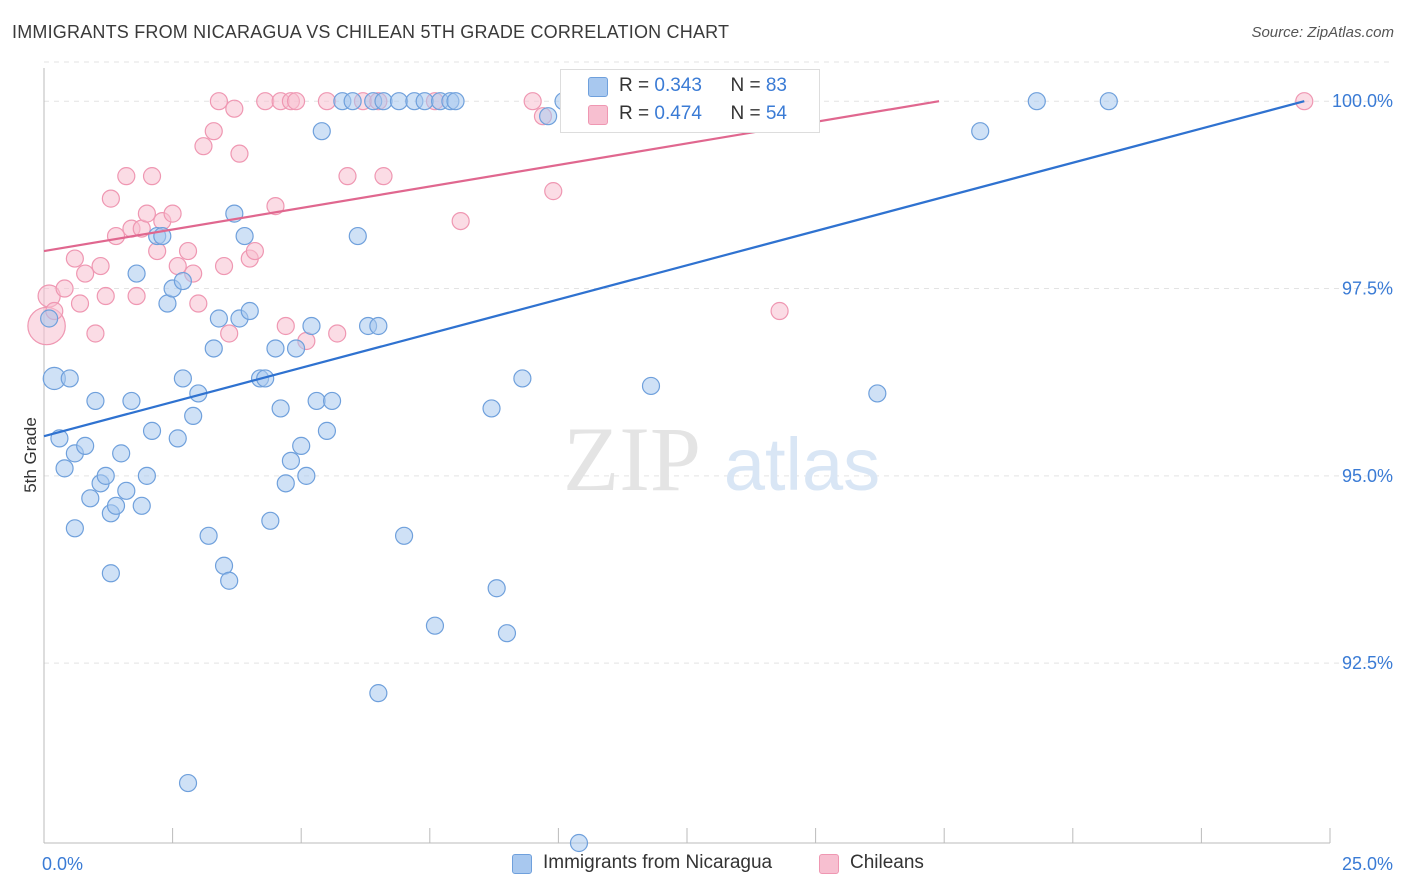 Image resolution: width=1406 pixels, height=892 pixels. I want to click on watermark: ZIP atlas, so click(721, 459).